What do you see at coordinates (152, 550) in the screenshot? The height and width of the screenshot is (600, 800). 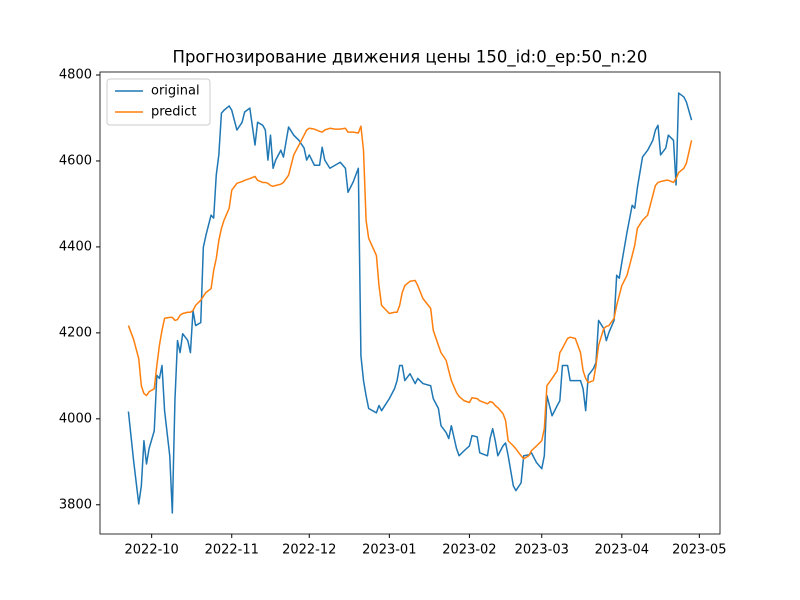 I see `x-tick-label: 2022-10` at bounding box center [152, 550].